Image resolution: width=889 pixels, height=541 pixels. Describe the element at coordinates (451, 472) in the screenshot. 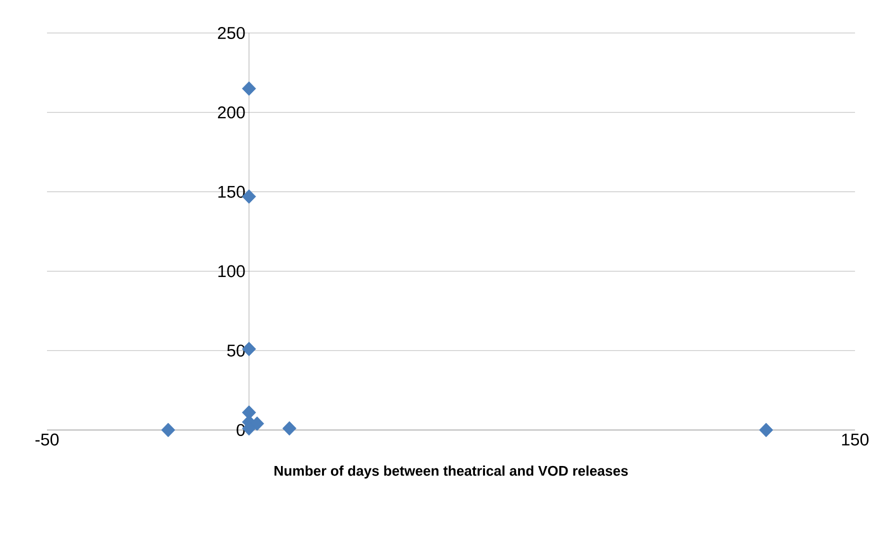

I see `x-axis-title: Number of days between theatrical and VOD releases` at that location.